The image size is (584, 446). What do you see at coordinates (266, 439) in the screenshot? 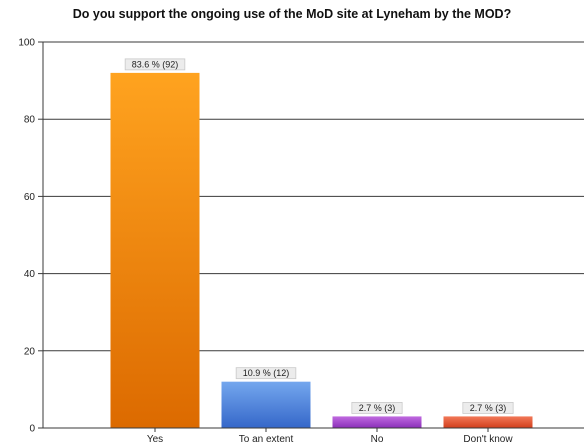
I see `x-tick-label: To an extent` at bounding box center [266, 439].